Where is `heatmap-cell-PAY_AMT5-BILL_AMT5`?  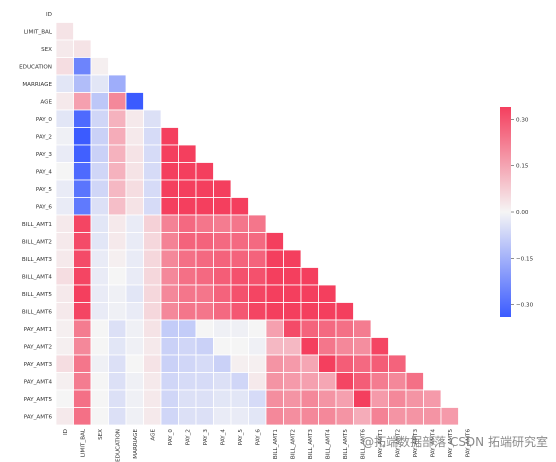 heatmap-cell-PAY_AMT5-BILL_AMT5 is located at coordinates (344, 398).